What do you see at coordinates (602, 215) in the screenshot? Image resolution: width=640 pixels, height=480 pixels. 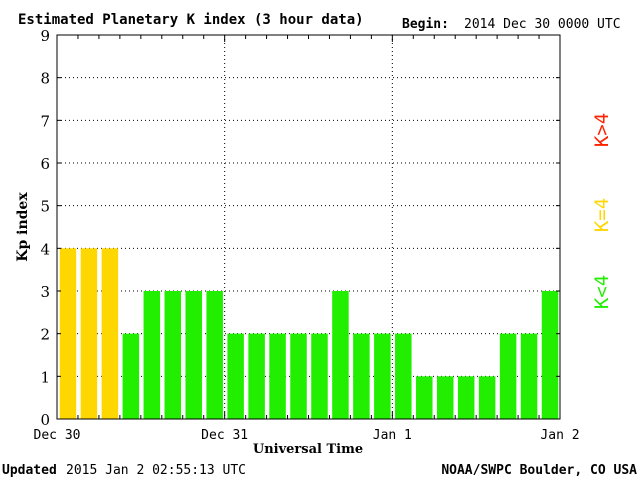 I see `legend-item: K=4` at bounding box center [602, 215].